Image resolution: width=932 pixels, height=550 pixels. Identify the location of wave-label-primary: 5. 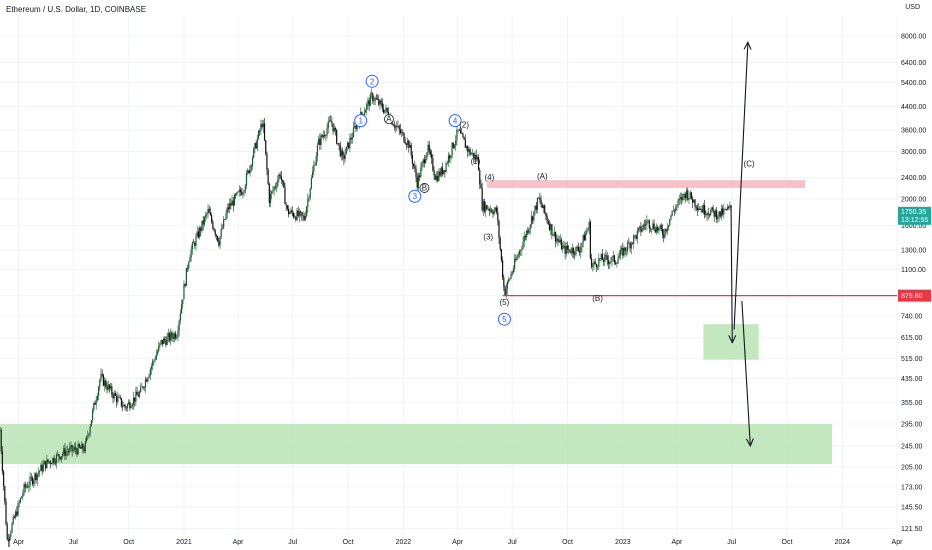
(504, 319).